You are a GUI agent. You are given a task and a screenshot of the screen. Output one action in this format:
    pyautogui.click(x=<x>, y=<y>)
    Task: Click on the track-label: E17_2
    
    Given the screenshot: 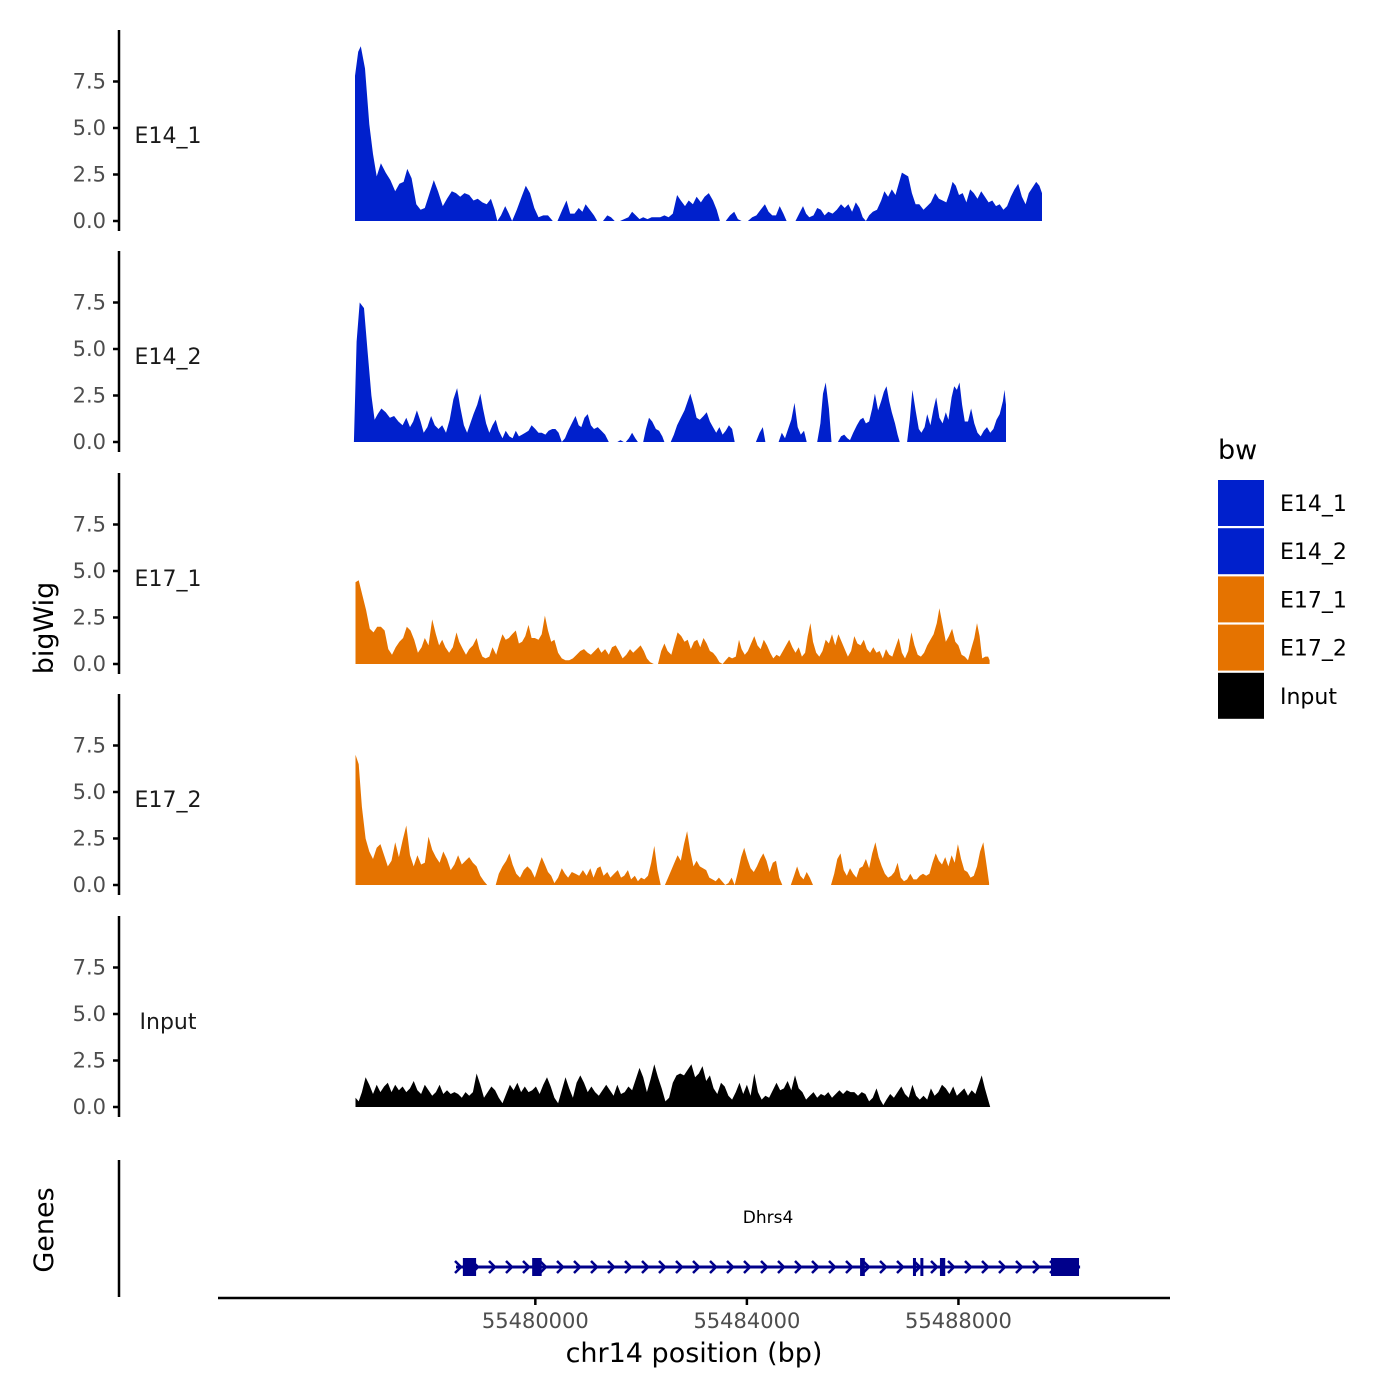 What is the action you would take?
    pyautogui.click(x=168, y=800)
    